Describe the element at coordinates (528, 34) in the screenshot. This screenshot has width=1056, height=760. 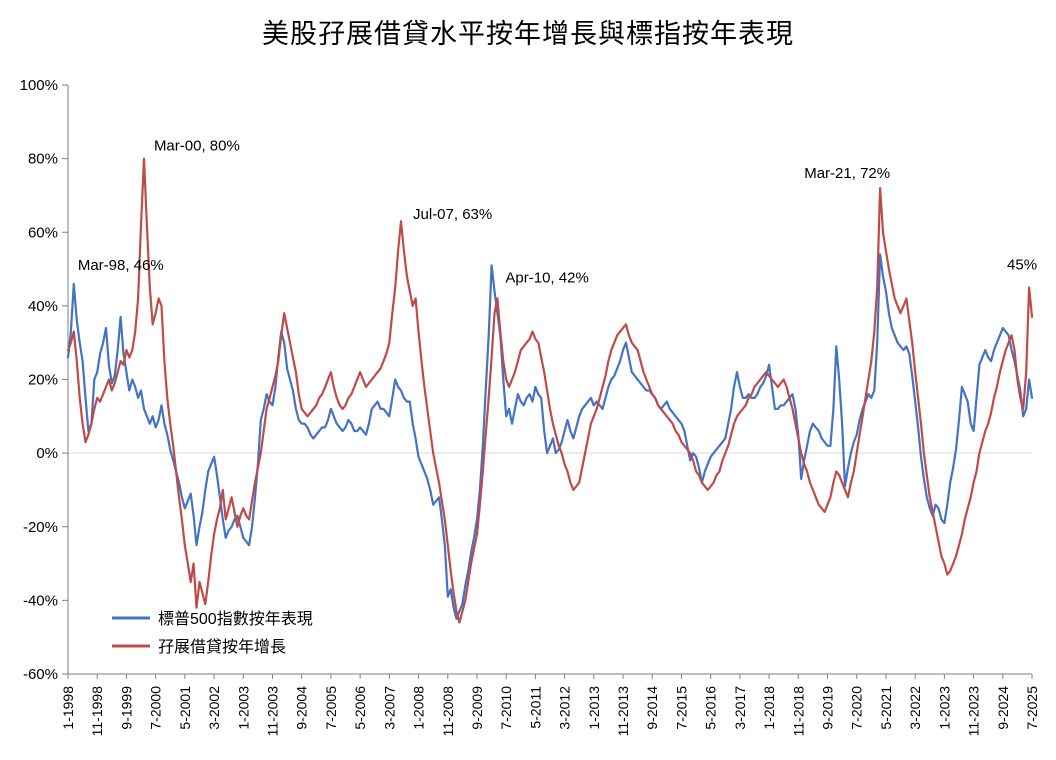
I see `chart-title: 美股孖展借貸水平按年增長與標指按年表現` at that location.